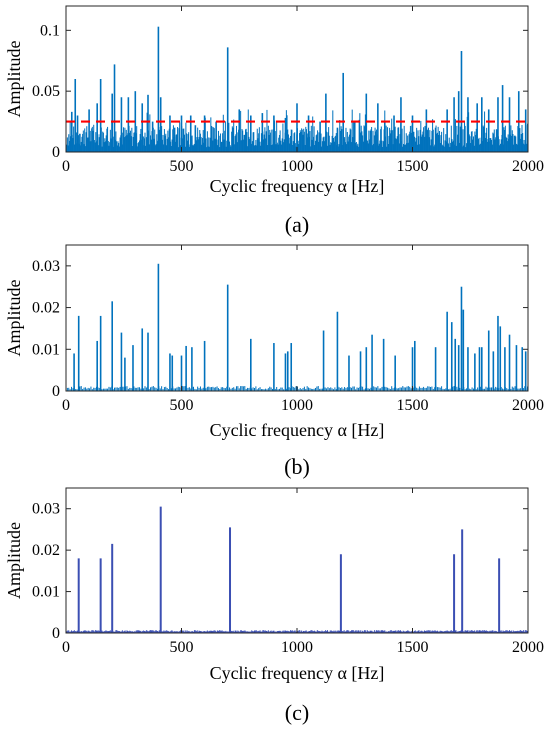  I want to click on panel-label: (a), so click(297, 224).